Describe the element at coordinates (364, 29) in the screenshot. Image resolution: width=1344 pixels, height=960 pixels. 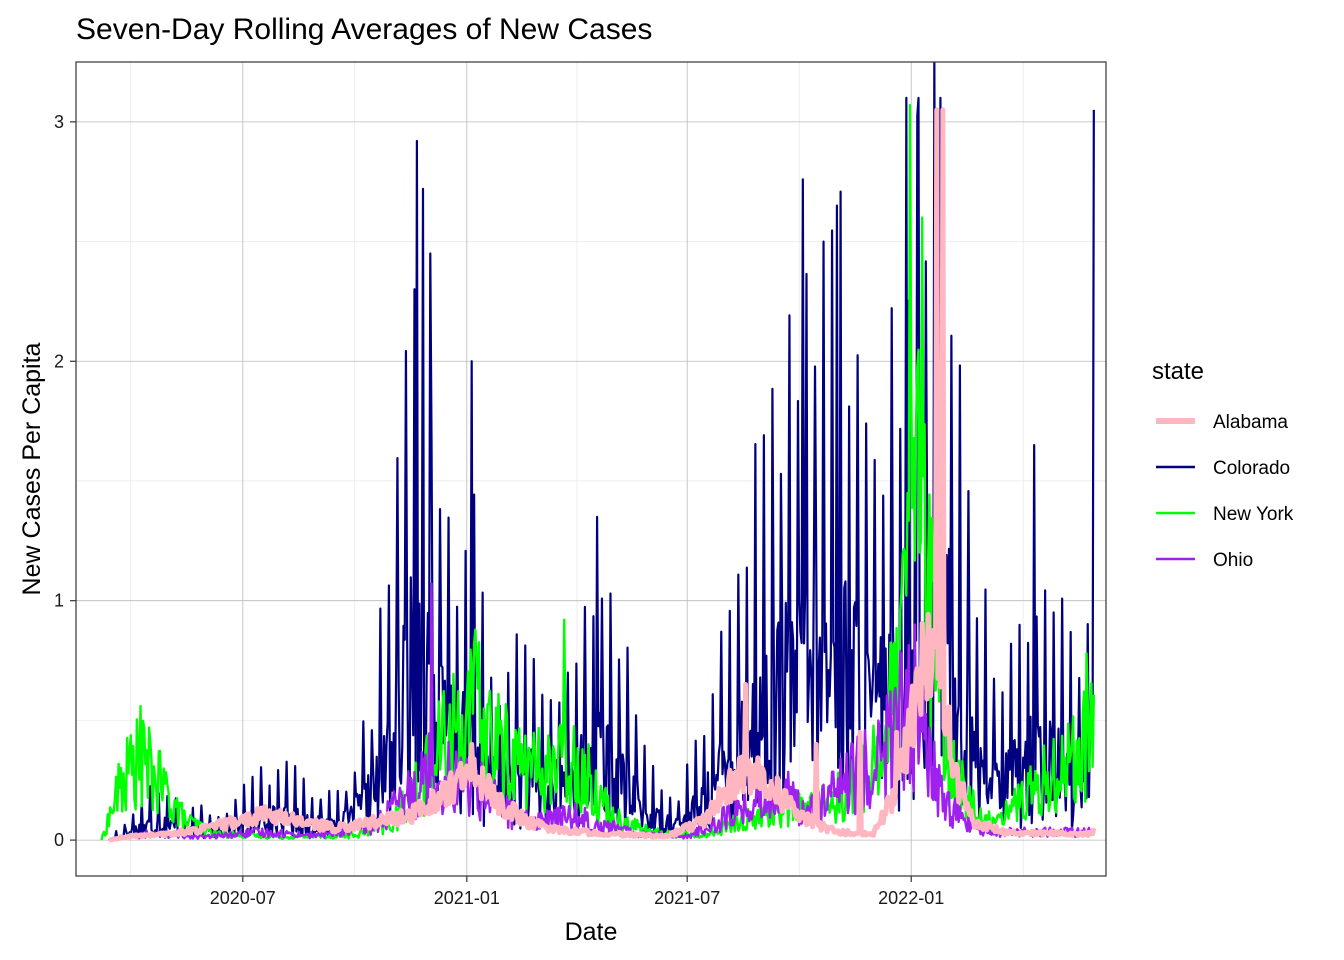
I see `chart-title: Seven-Day Rolling Averages of New Cases` at that location.